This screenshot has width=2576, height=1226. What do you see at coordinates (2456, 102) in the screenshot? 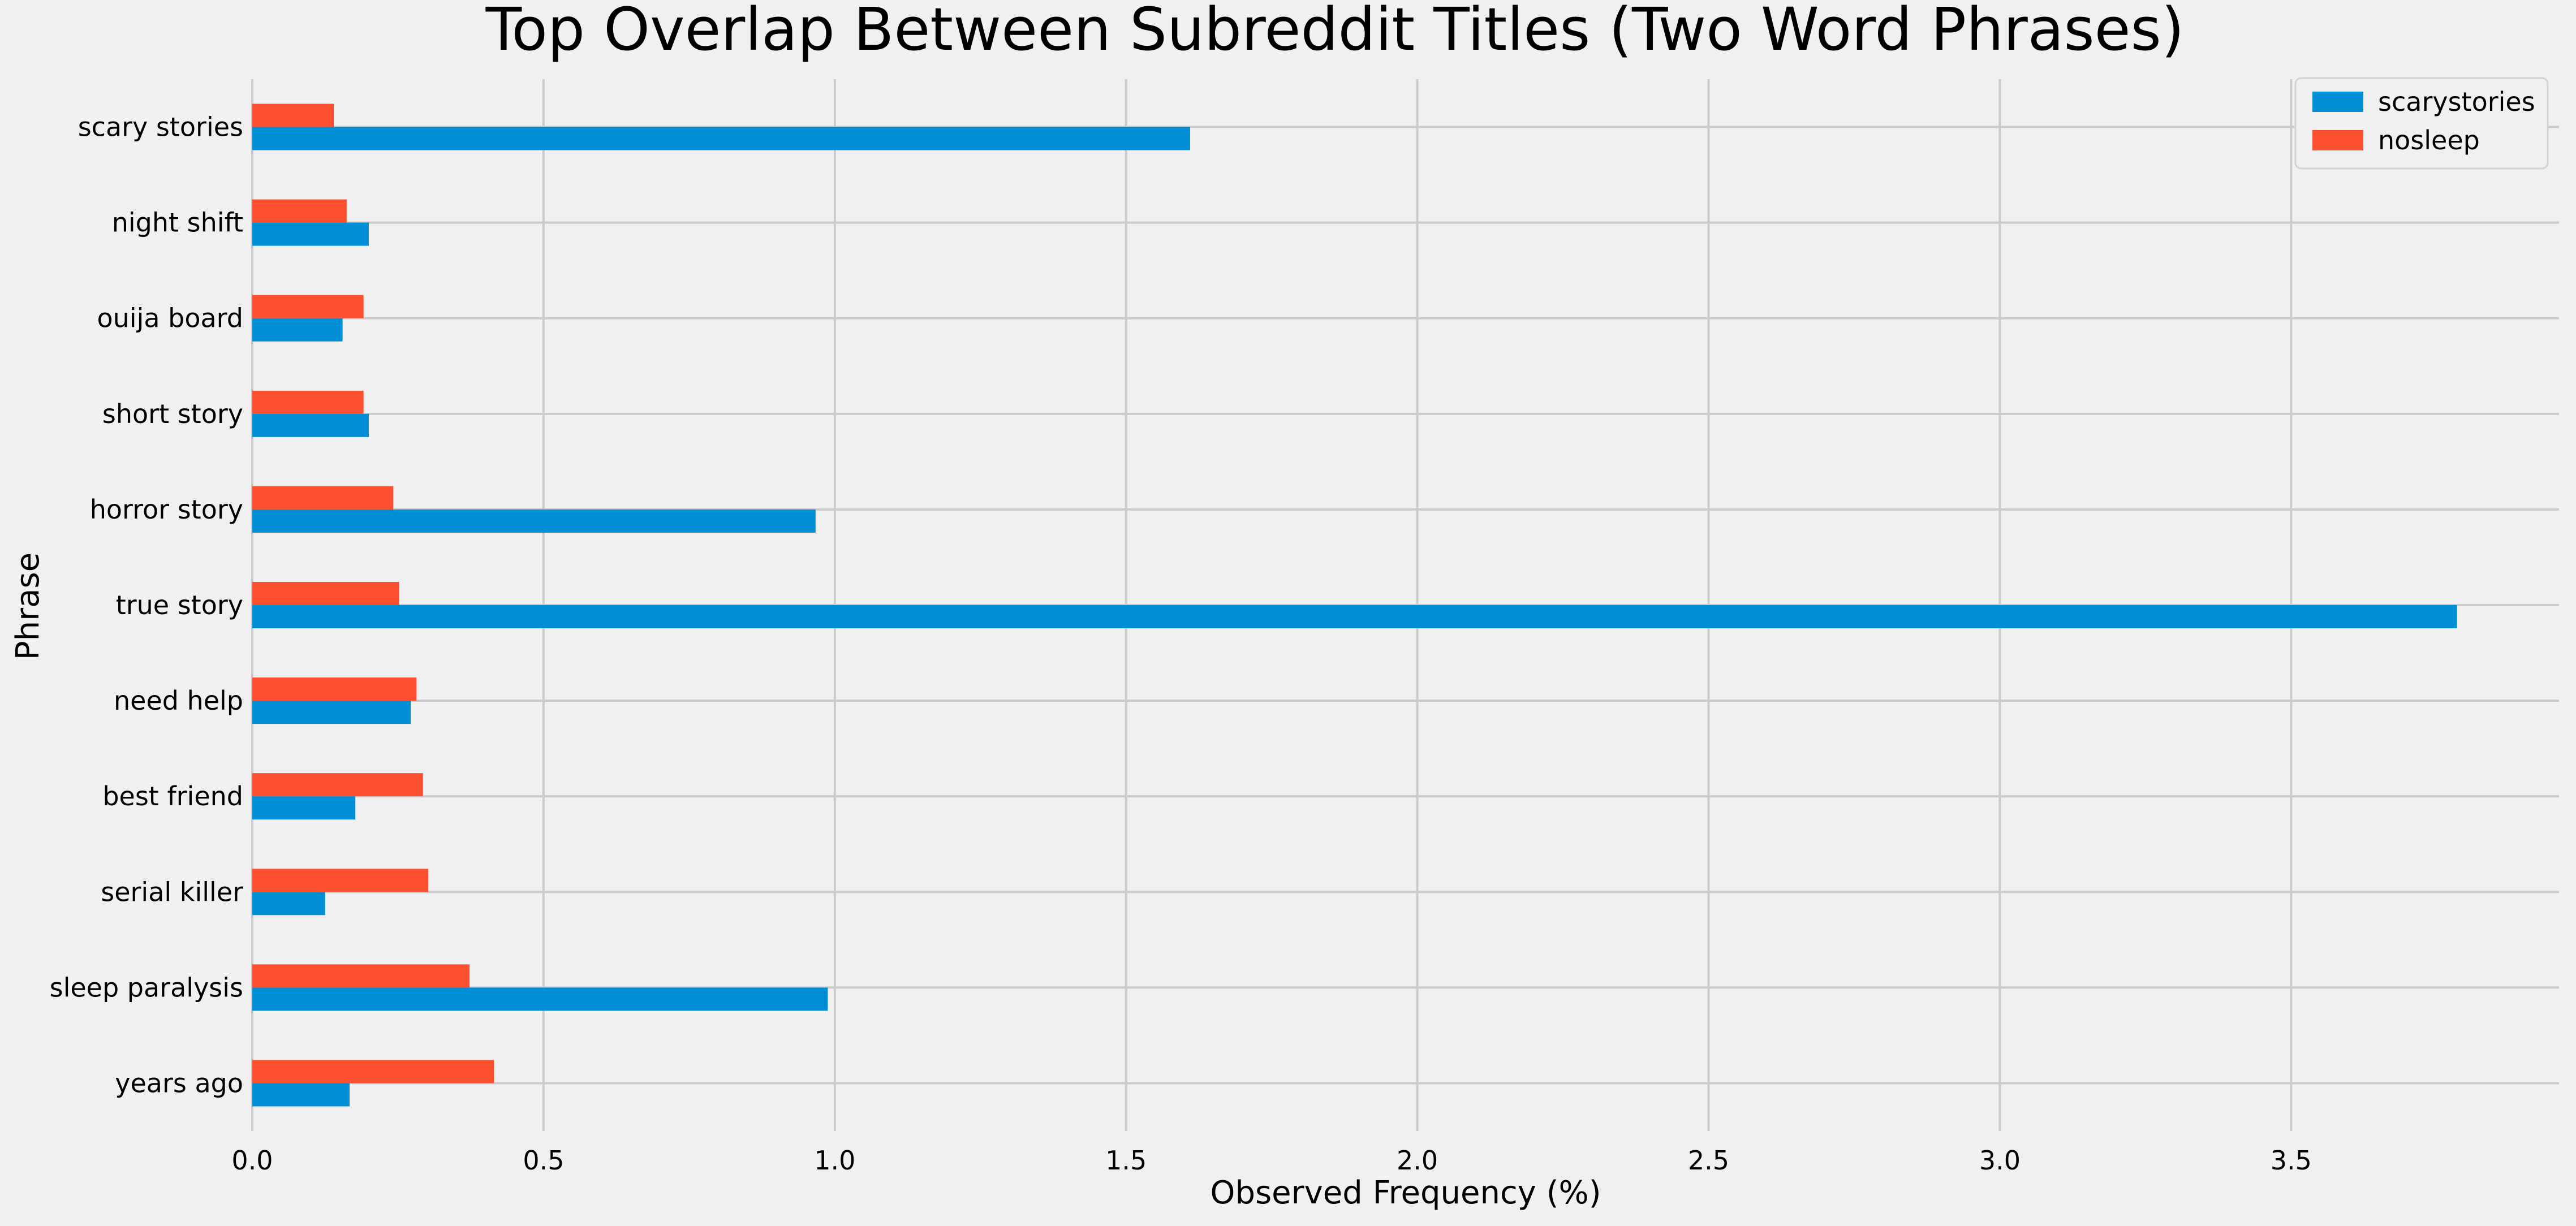
I see `legend-label-scarystories: scarystories` at bounding box center [2456, 102].